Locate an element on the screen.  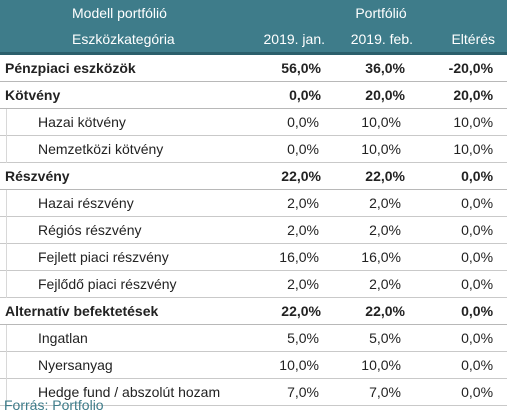
header-jan: 2019. jan. is located at coordinates (293, 40).